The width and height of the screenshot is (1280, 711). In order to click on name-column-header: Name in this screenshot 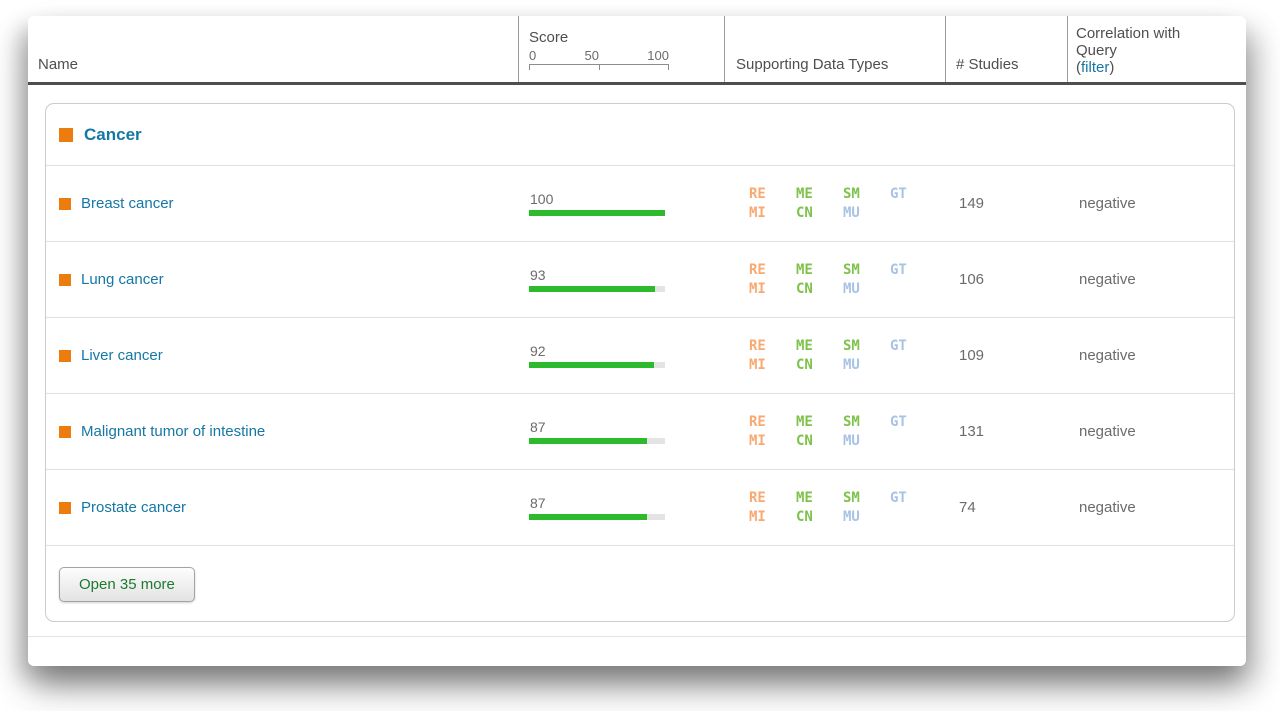, I will do `click(58, 64)`.